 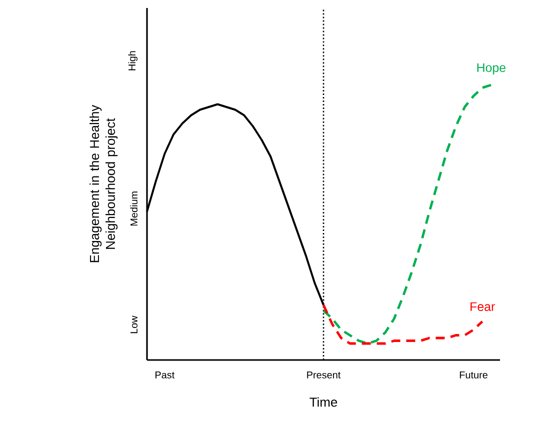 What do you see at coordinates (165, 374) in the screenshot?
I see `x-tick-label: Past` at bounding box center [165, 374].